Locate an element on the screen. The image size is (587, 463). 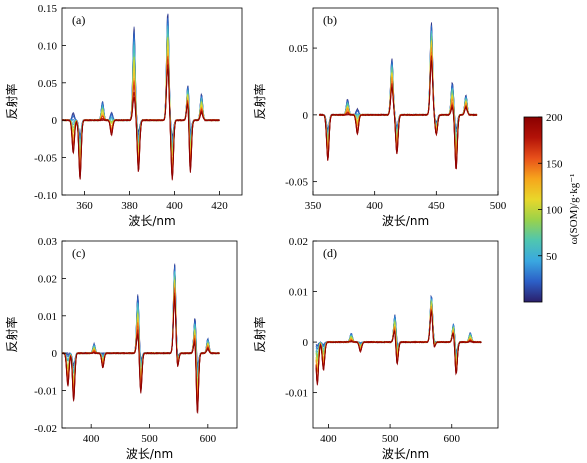
y-tick-label: -0.02 is located at coordinates (45, 429).